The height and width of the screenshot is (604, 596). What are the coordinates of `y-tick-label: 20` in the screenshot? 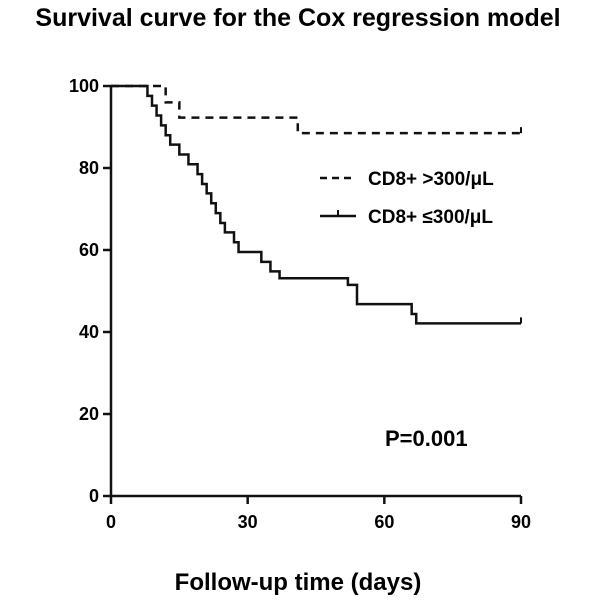 It's located at (89, 414).